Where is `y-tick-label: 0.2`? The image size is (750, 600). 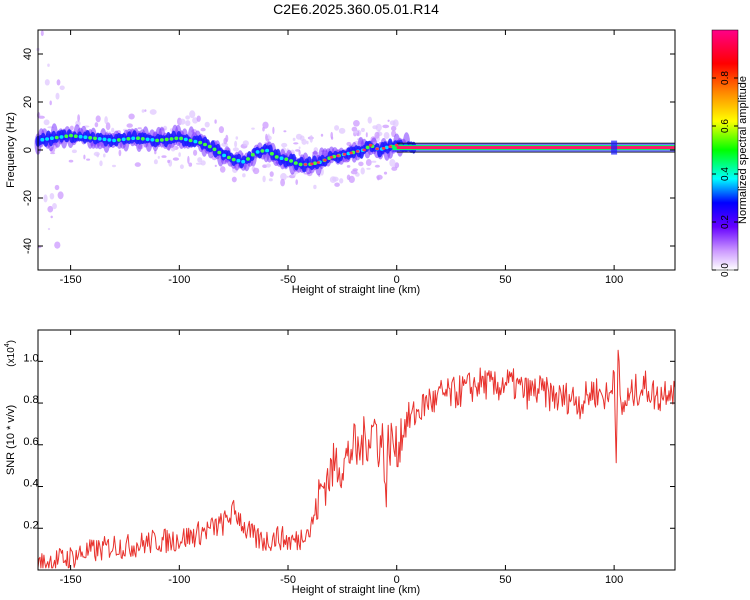
y-tick-label: 0.2 is located at coordinates (30, 525).